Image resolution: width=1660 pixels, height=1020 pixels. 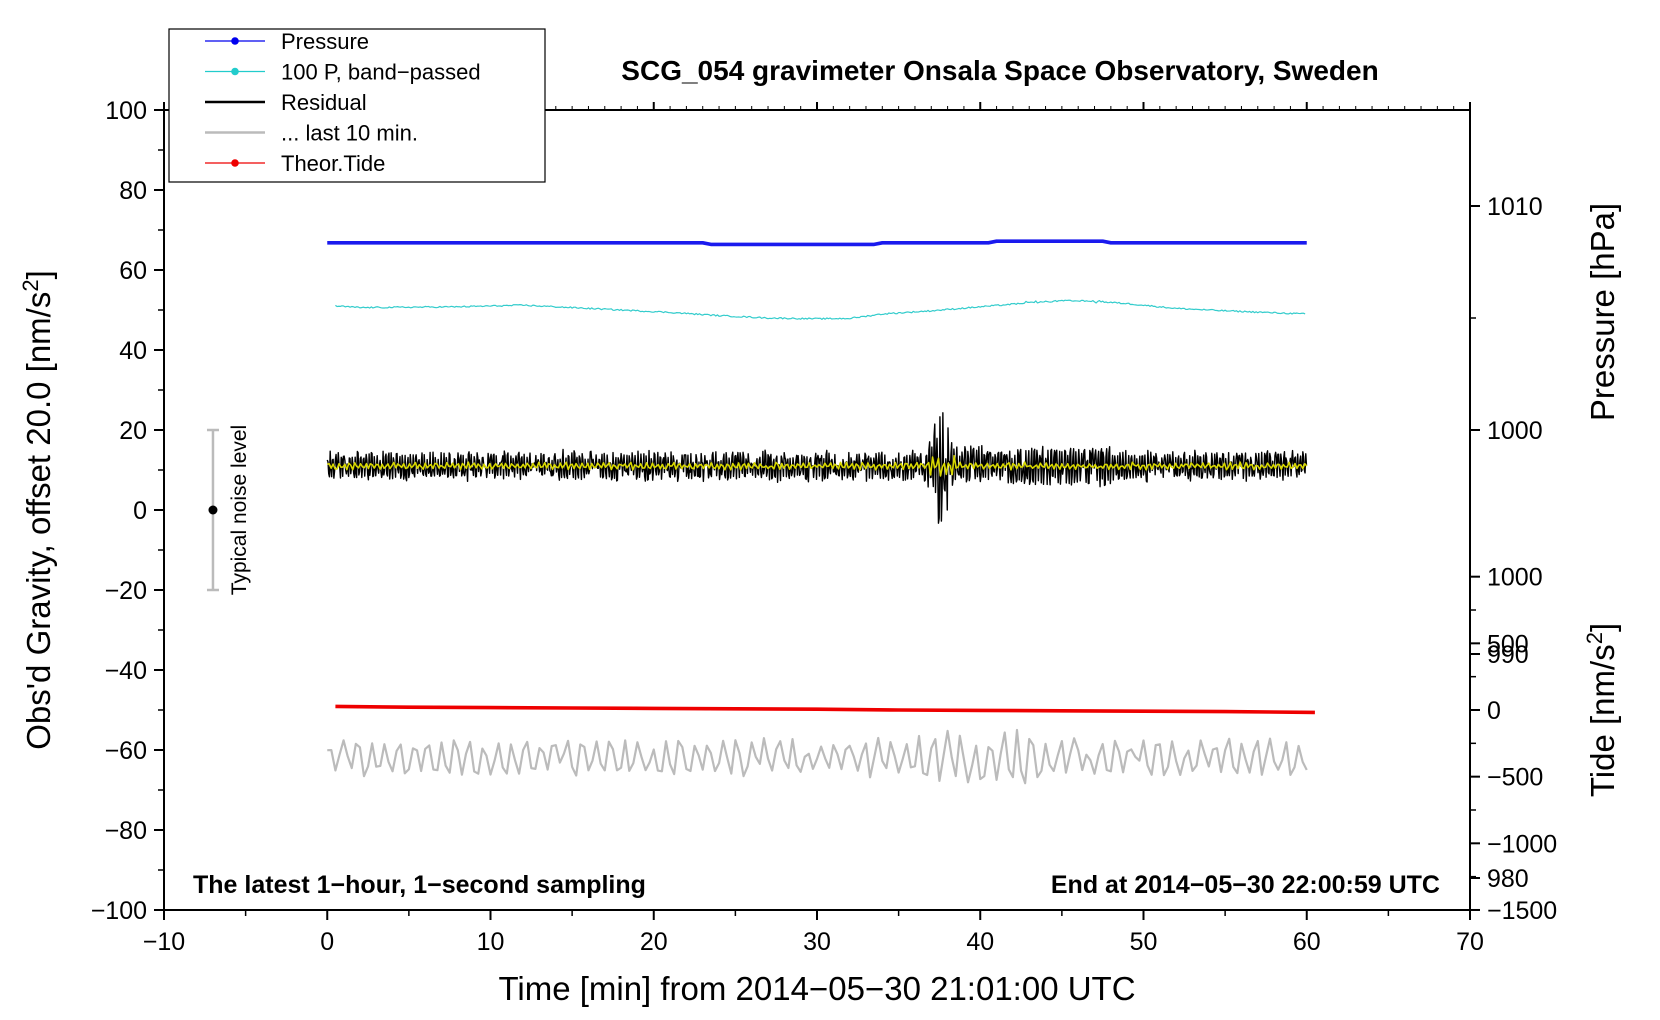 What do you see at coordinates (126, 591) in the screenshot?
I see `y-tick-label: −20` at bounding box center [126, 591].